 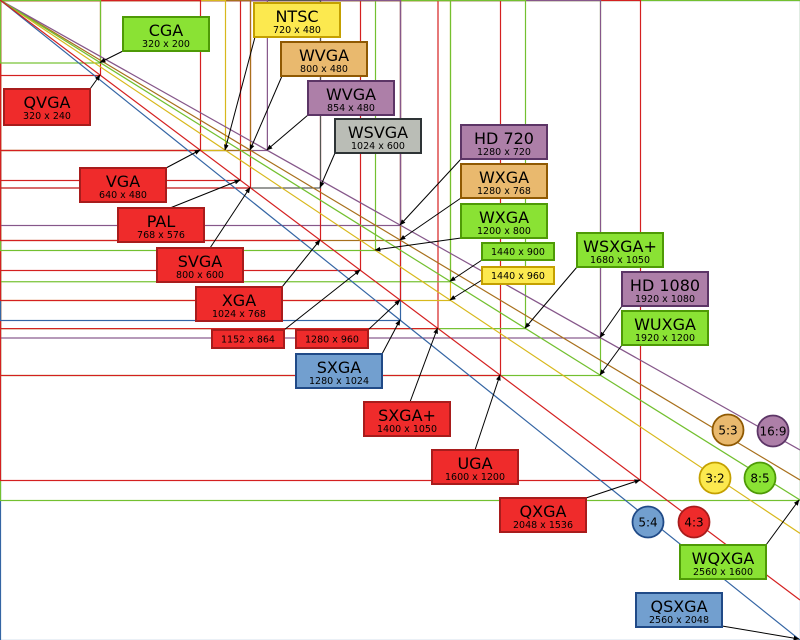 What do you see at coordinates (504, 231) in the screenshot?
I see `resolution-size: 1200 x 800` at bounding box center [504, 231].